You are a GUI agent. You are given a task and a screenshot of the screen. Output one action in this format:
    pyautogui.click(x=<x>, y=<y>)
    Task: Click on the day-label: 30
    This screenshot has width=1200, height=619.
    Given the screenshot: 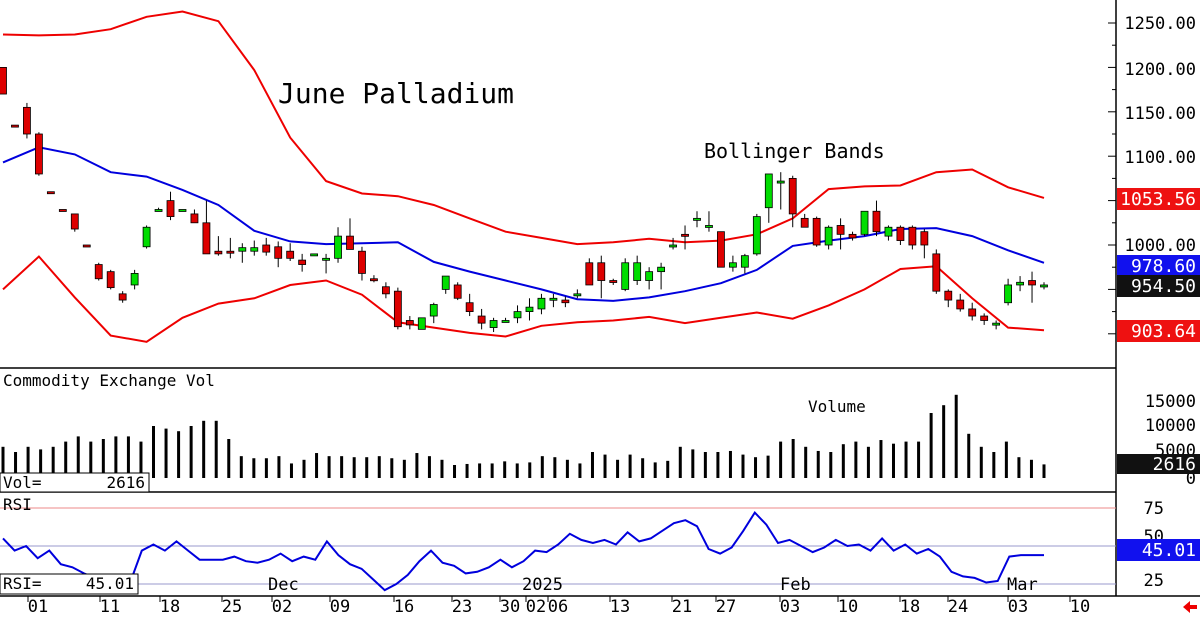 What is the action you would take?
    pyautogui.click(x=510, y=607)
    